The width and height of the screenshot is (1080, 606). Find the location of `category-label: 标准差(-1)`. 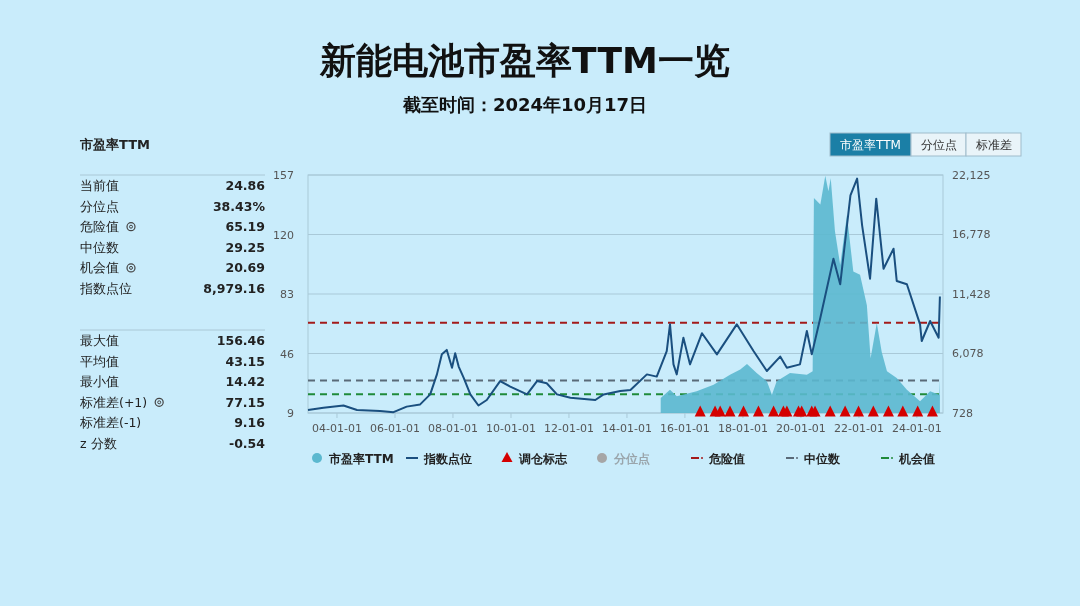

category-label: 标准差(-1) is located at coordinates (110, 423).